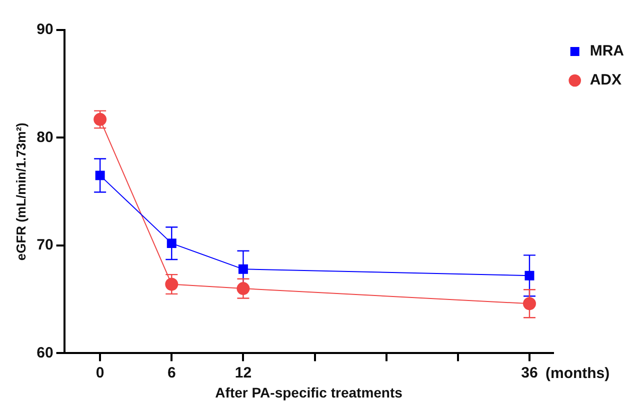 The image size is (644, 410). Describe the element at coordinates (45, 245) in the screenshot. I see `y-tick-label: 70` at that location.